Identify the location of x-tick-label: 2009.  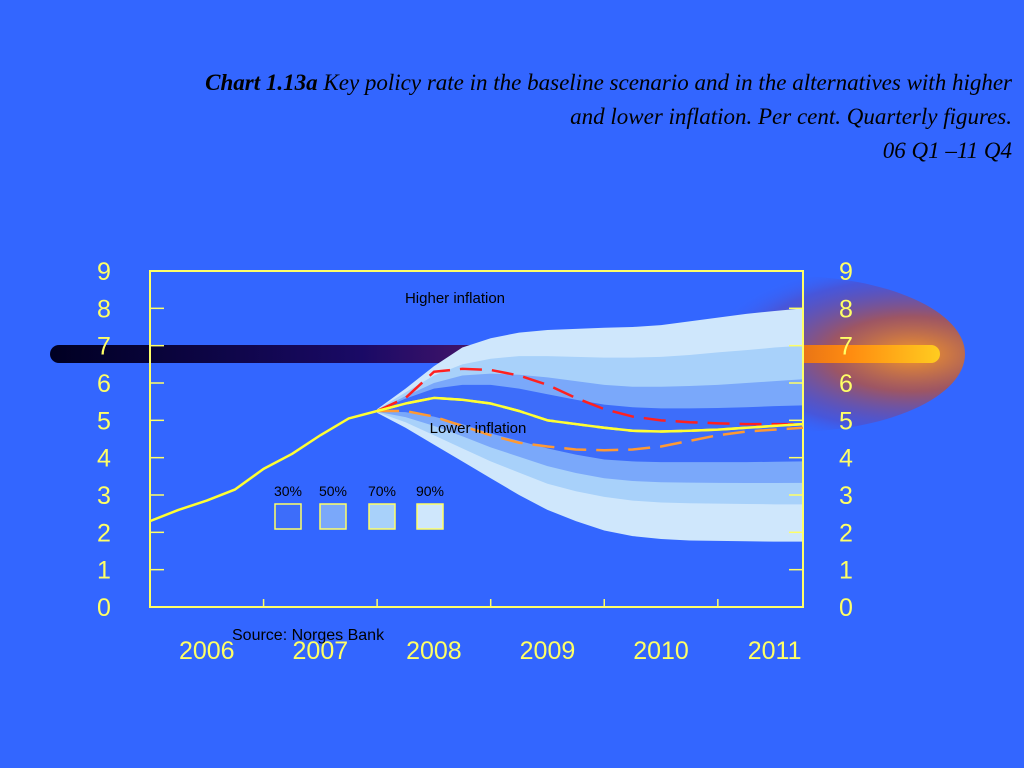
(548, 651).